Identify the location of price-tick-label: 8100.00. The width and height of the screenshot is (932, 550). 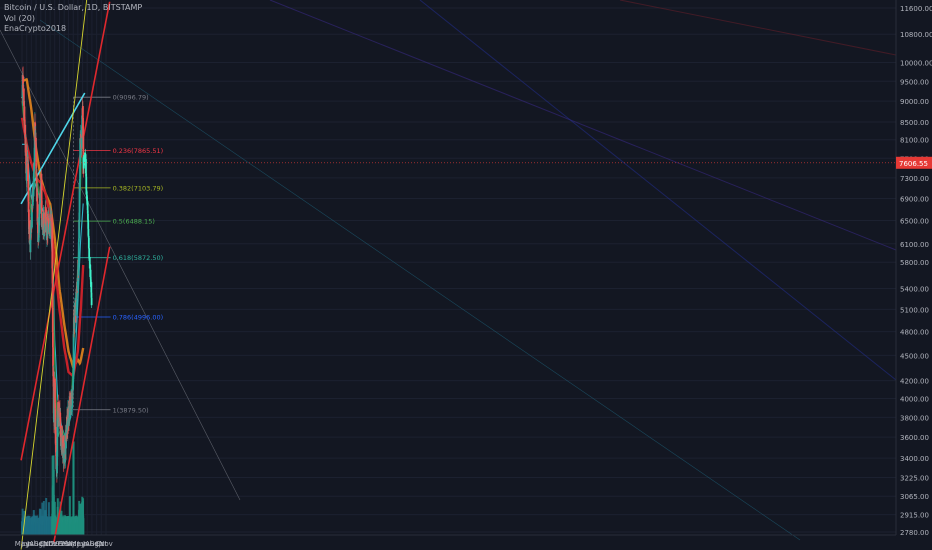
(914, 141).